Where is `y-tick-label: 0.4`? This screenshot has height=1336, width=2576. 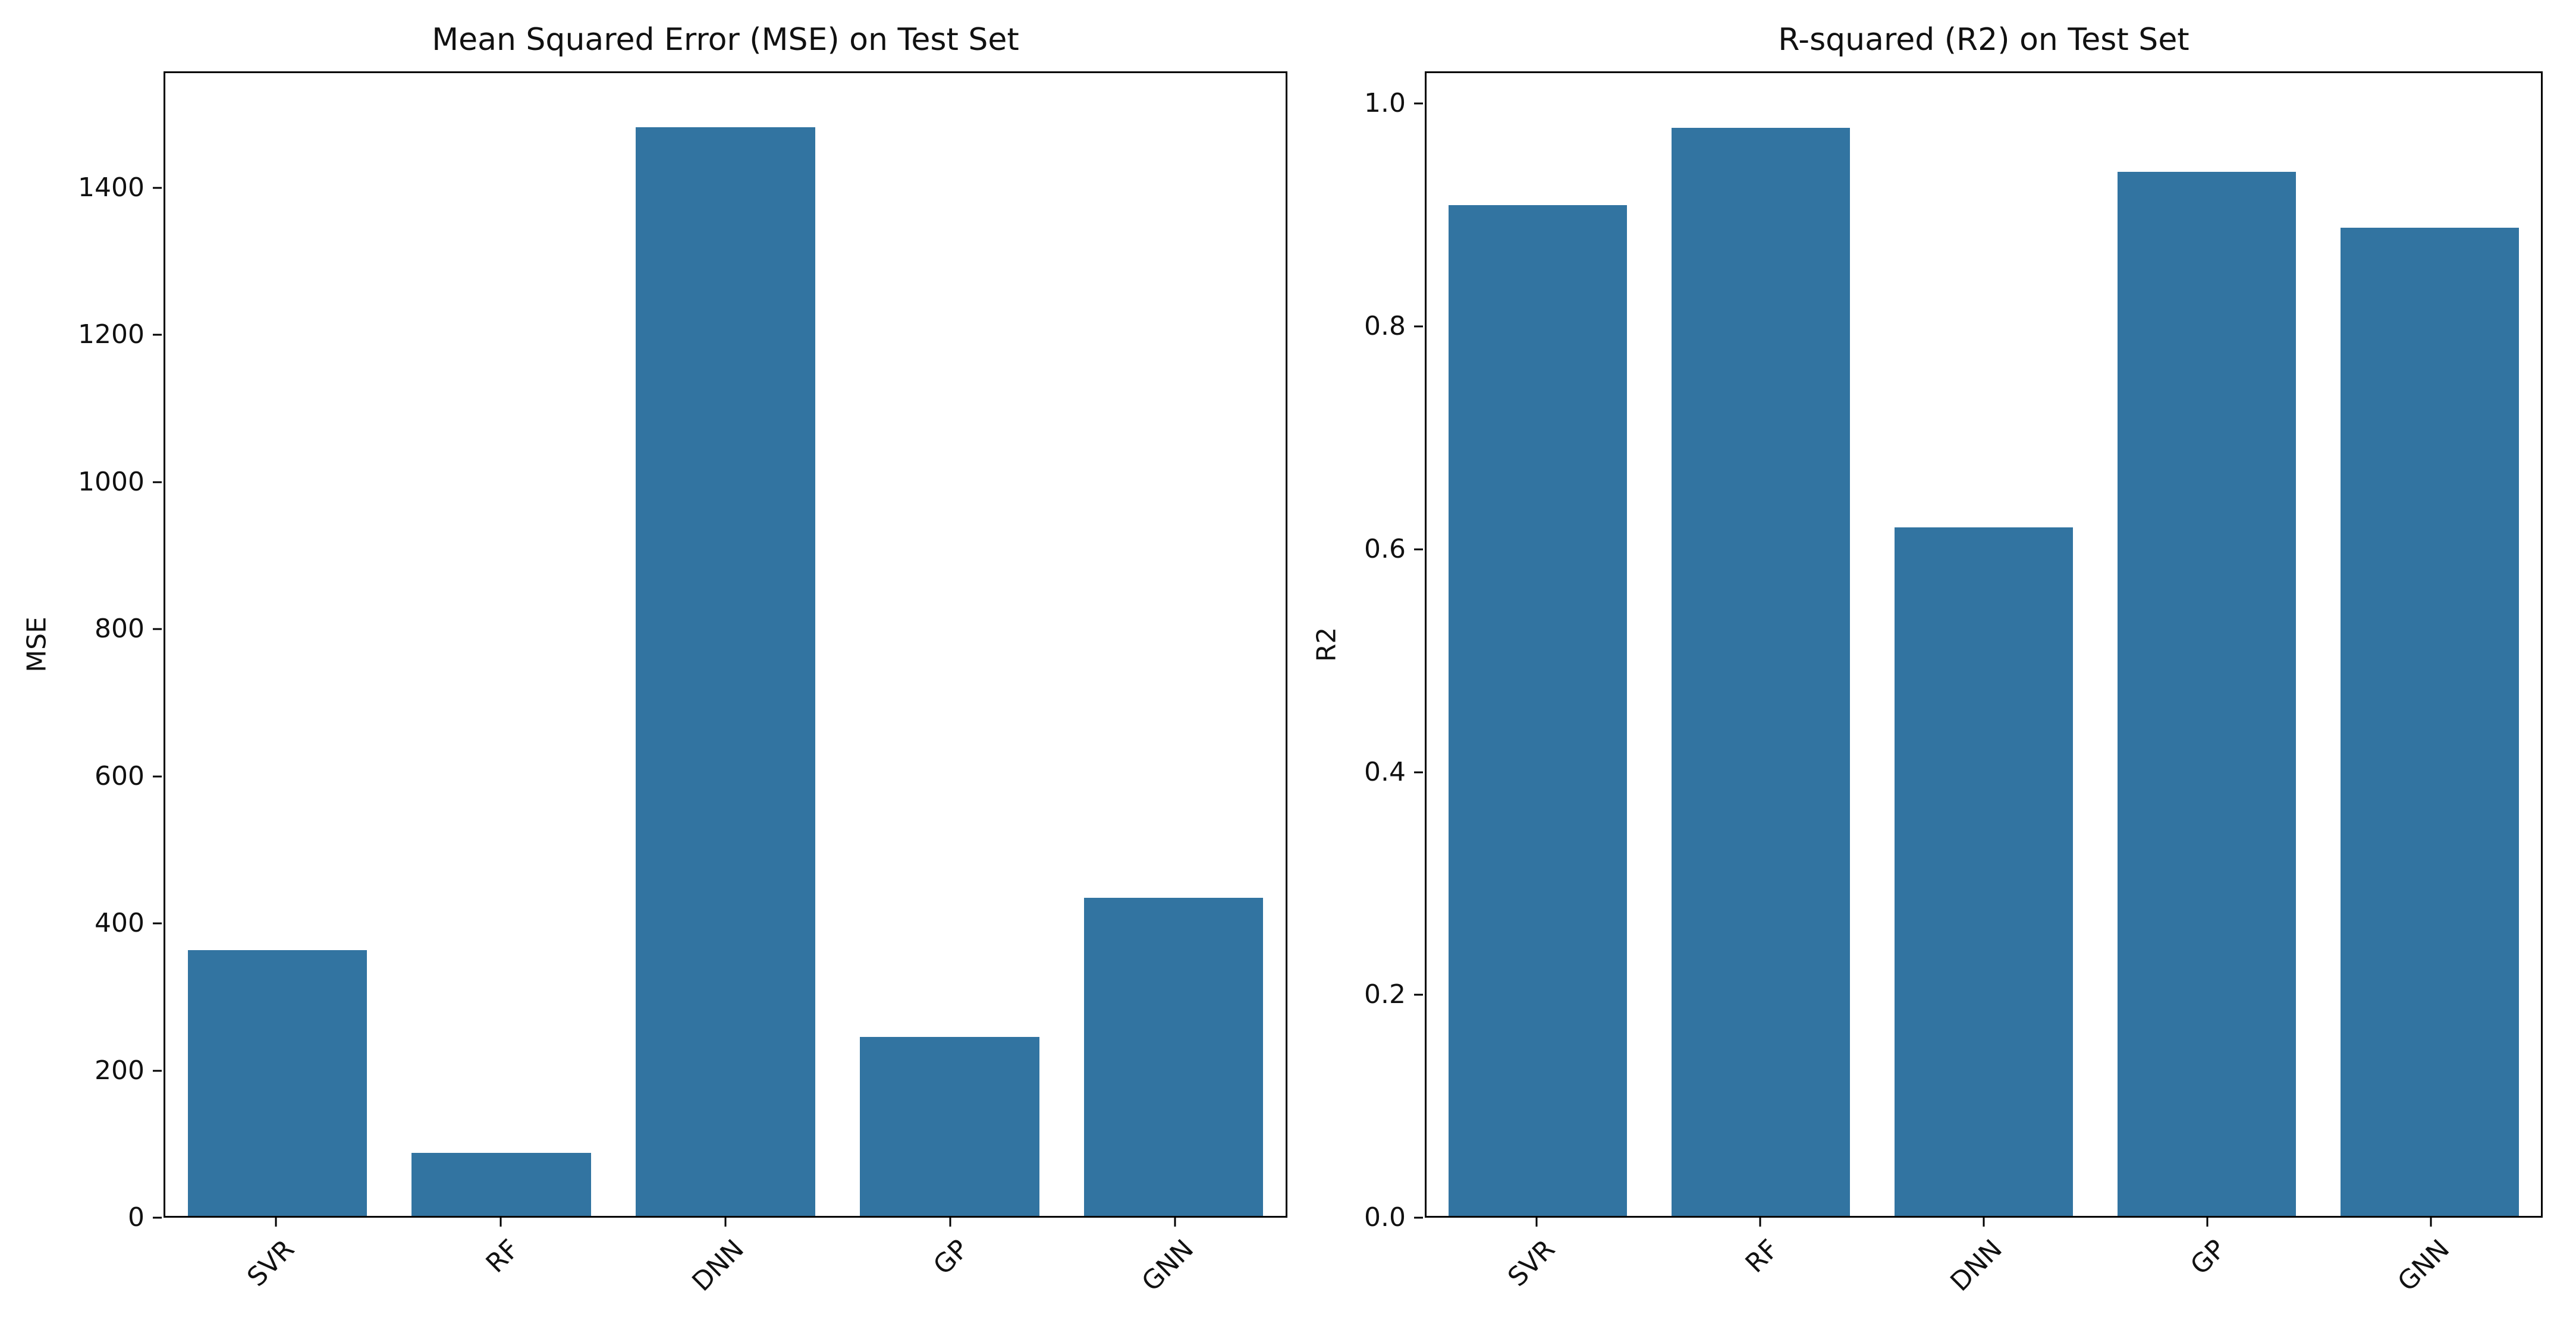
y-tick-label: 0.4 is located at coordinates (1385, 771).